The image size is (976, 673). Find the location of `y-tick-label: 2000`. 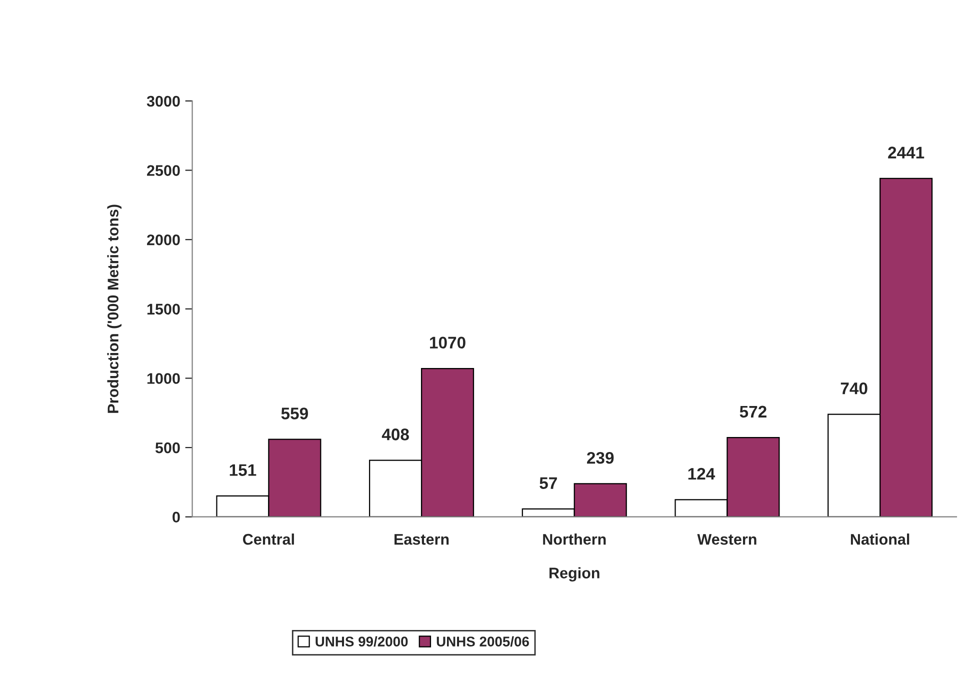

y-tick-label: 2000 is located at coordinates (163, 240).